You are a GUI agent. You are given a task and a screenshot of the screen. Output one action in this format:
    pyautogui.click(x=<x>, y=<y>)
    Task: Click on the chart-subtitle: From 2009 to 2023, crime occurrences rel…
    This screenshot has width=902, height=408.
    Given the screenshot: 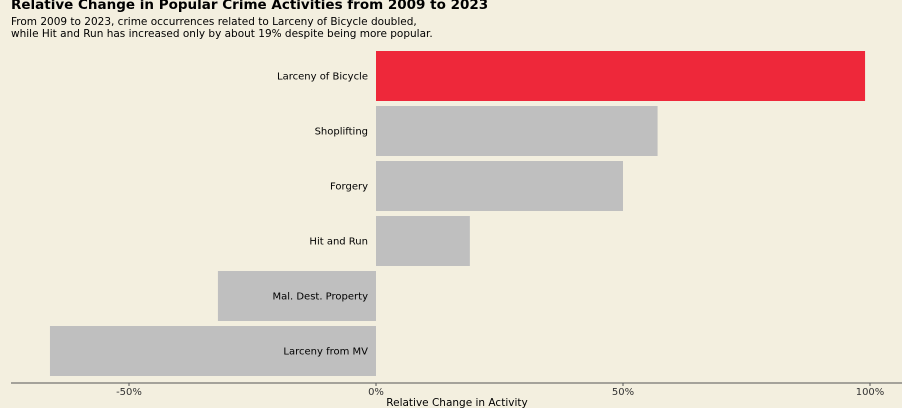 What is the action you would take?
    pyautogui.click(x=222, y=28)
    